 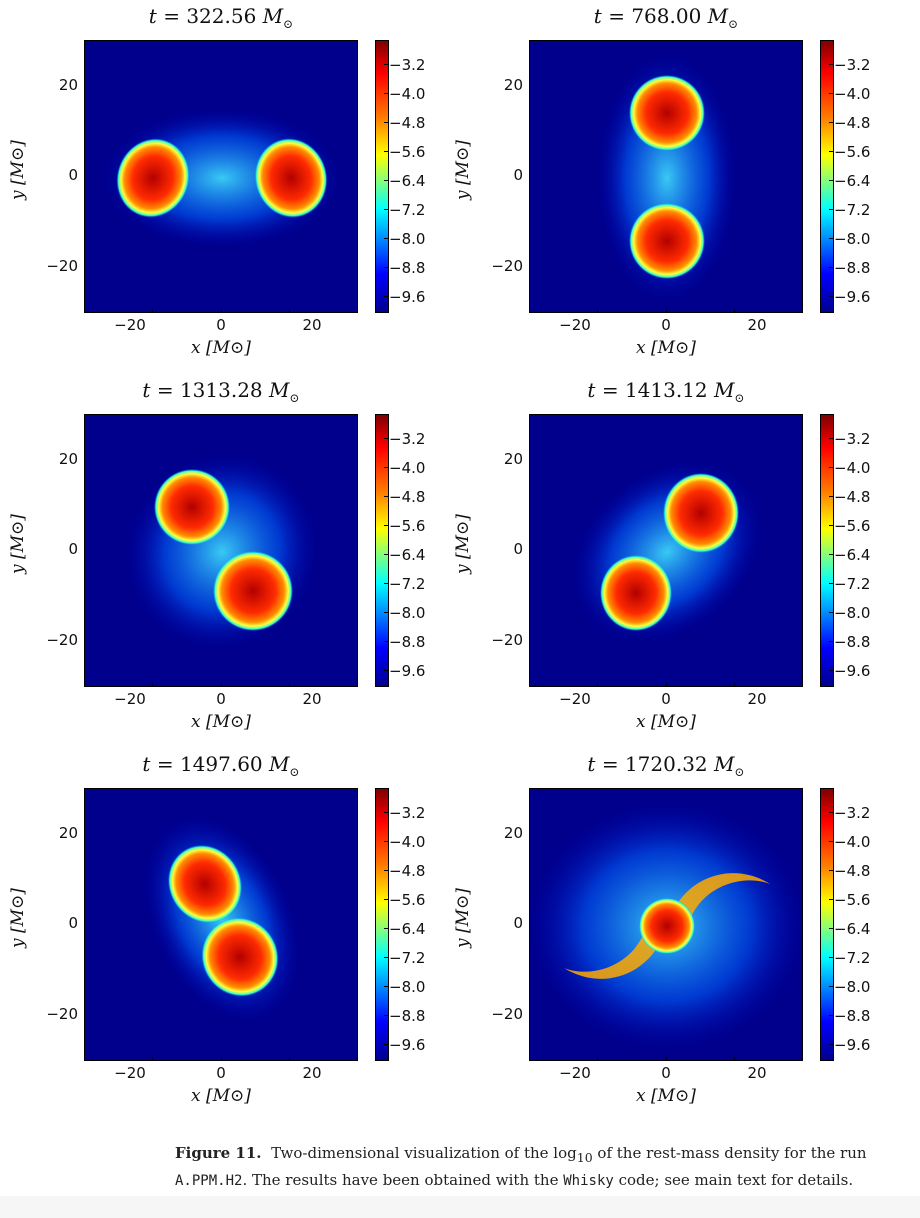 What do you see at coordinates (718, 899) in the screenshot?
I see `spiral-arm` at bounding box center [718, 899].